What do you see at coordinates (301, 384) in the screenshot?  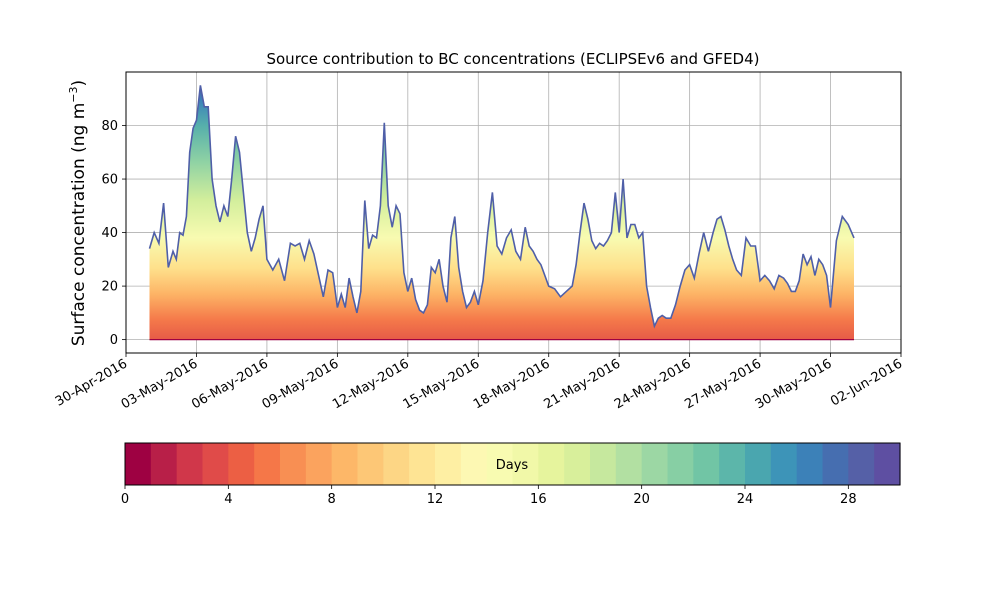 I see `x-tick-label: 09-May-2016` at bounding box center [301, 384].